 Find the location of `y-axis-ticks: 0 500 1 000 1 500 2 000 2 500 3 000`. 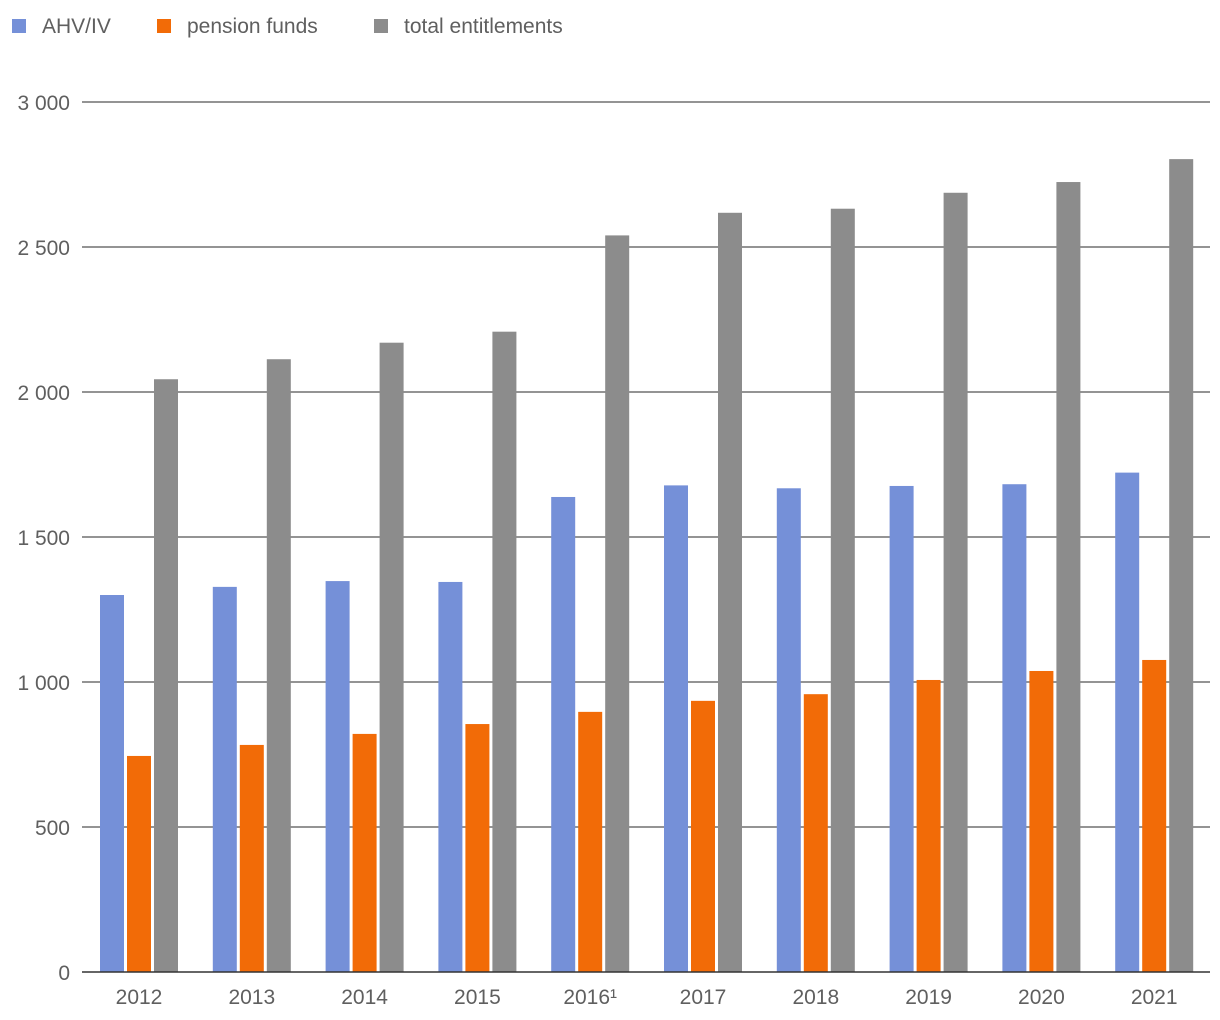

y-axis-ticks: 0 500 1 000 1 500 2 000 2 500 3 000 is located at coordinates (43, 538).